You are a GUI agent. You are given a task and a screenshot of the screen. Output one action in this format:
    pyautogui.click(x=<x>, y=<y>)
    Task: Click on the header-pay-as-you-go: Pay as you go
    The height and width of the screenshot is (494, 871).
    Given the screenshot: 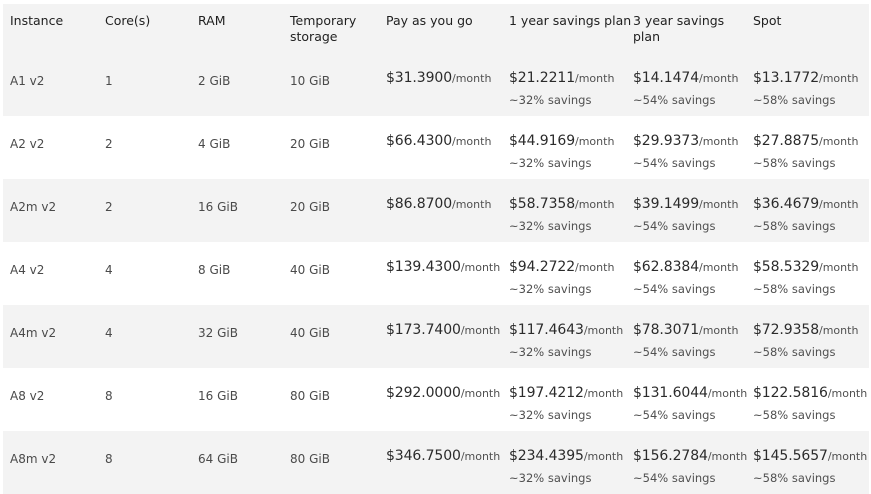 What is the action you would take?
    pyautogui.click(x=429, y=20)
    